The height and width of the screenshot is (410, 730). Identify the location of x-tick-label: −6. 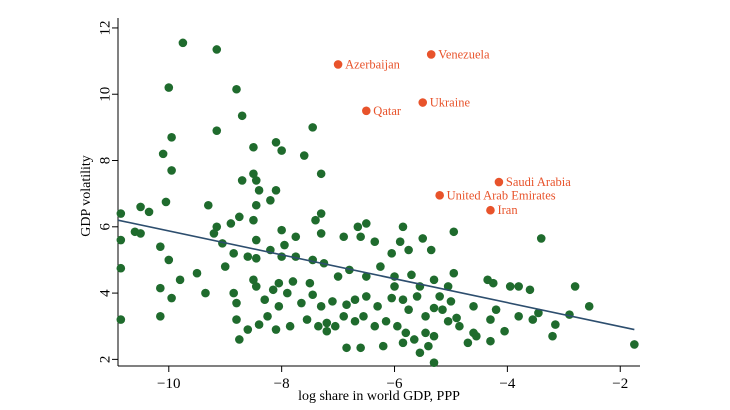
(395, 384).